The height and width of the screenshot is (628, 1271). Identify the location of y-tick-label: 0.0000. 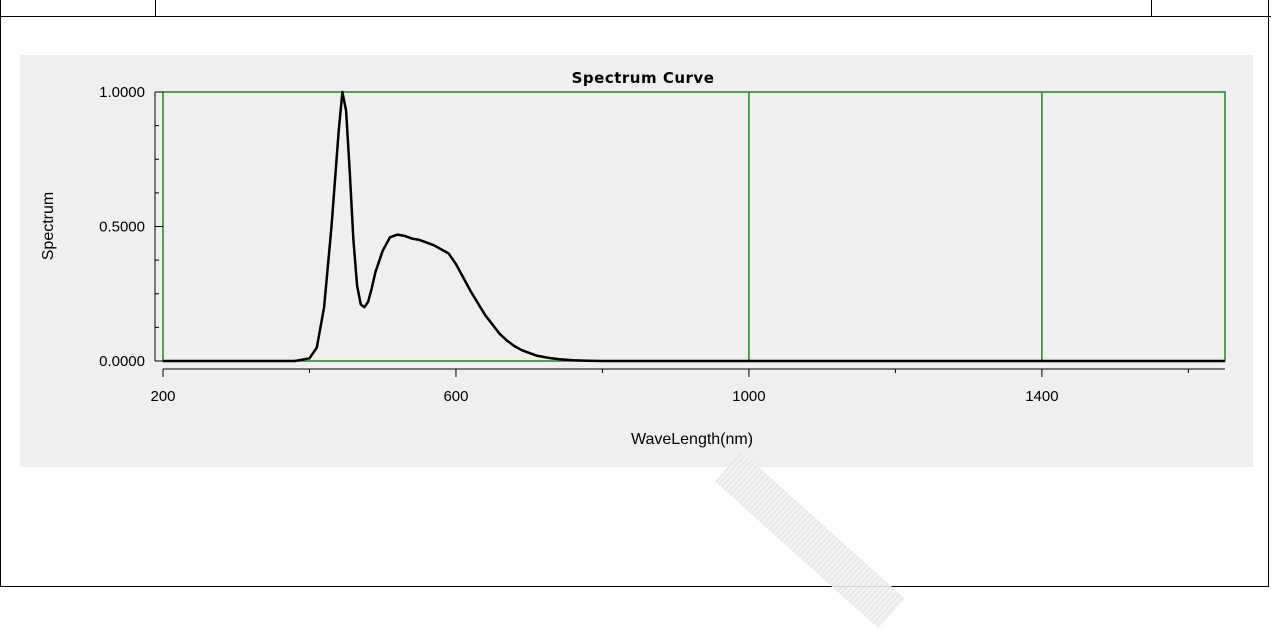
(122, 361).